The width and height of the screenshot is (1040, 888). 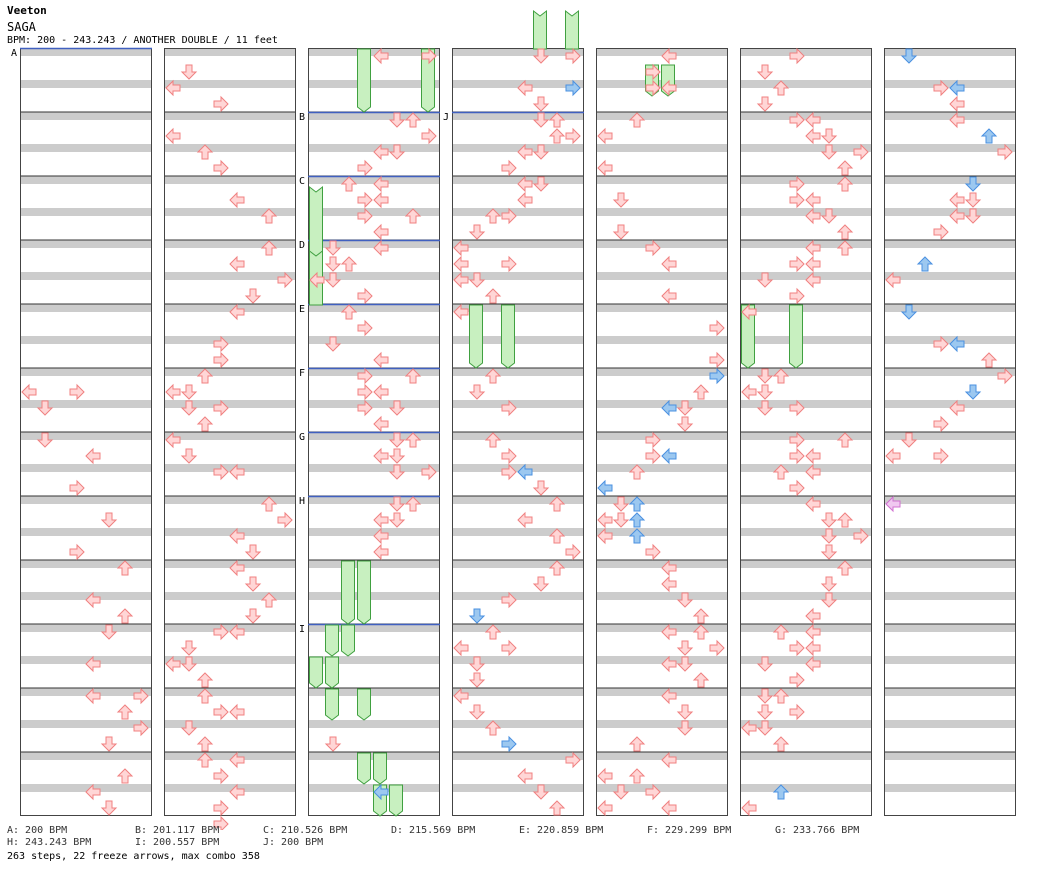 What do you see at coordinates (369, 181) in the screenshot?
I see `section-marker-c: C` at bounding box center [369, 181].